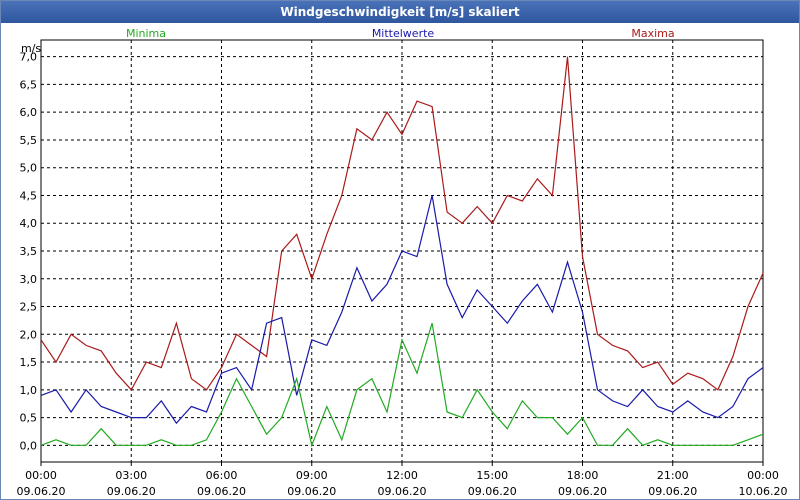  I want to click on x-tick-time: 15:00, so click(492, 475).